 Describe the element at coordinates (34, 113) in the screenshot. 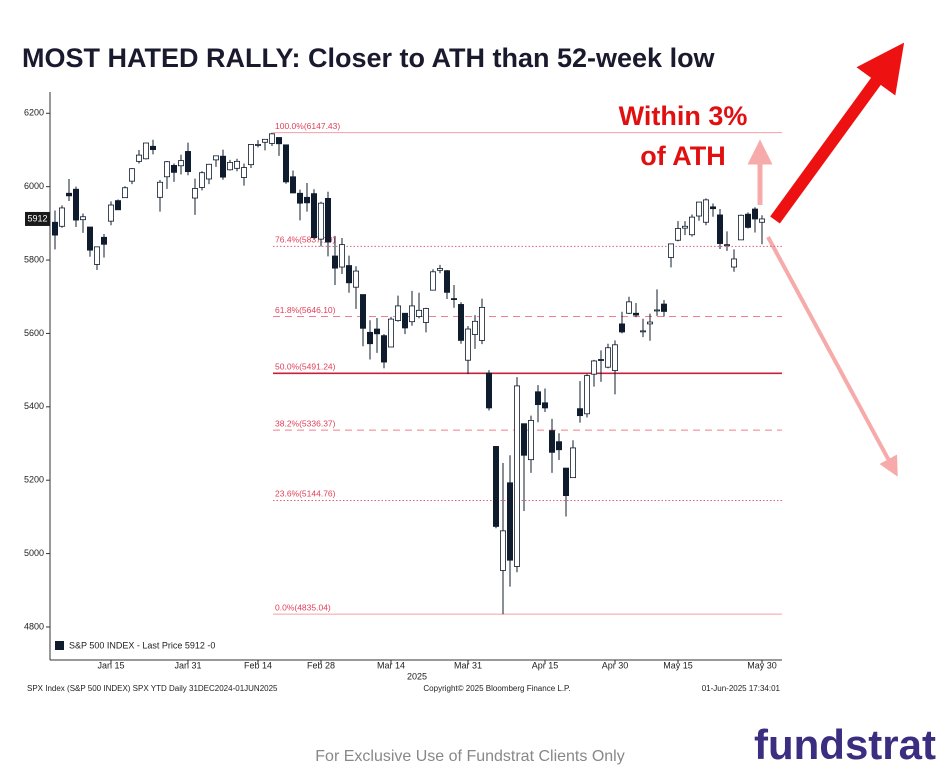

I see `y-tick-label: 6200` at that location.